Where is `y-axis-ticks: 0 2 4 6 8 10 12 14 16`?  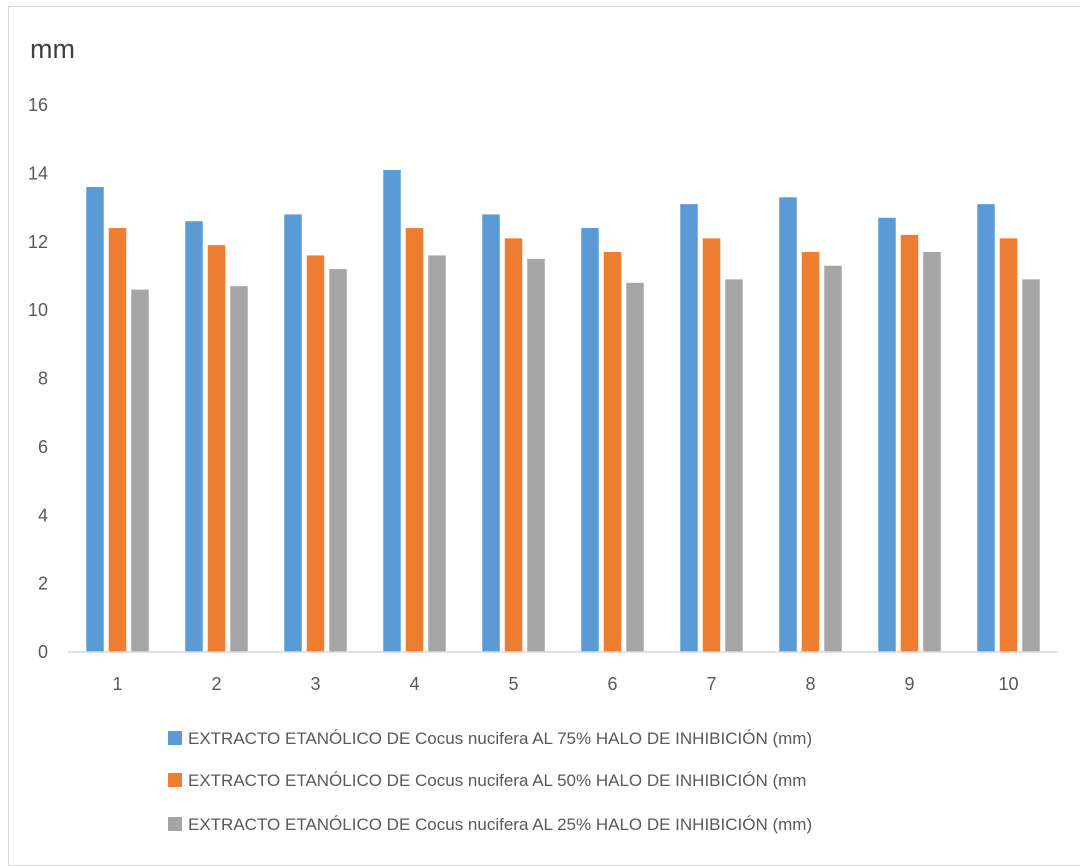
y-axis-ticks: 0 2 4 6 8 10 12 14 16 is located at coordinates (38, 378).